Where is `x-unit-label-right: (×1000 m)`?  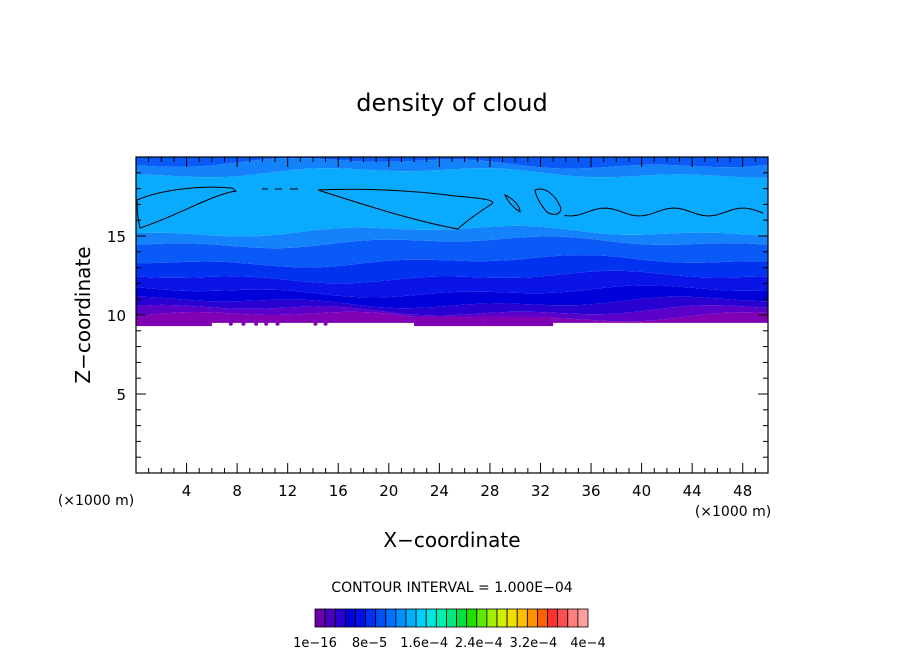 x-unit-label-right: (×1000 m) is located at coordinates (733, 512).